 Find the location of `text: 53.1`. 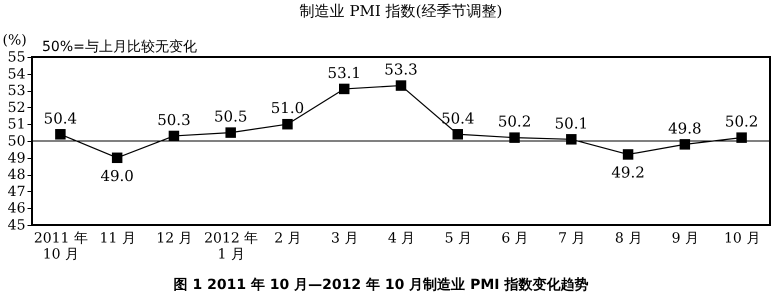

text: 53.1 is located at coordinates (344, 73).